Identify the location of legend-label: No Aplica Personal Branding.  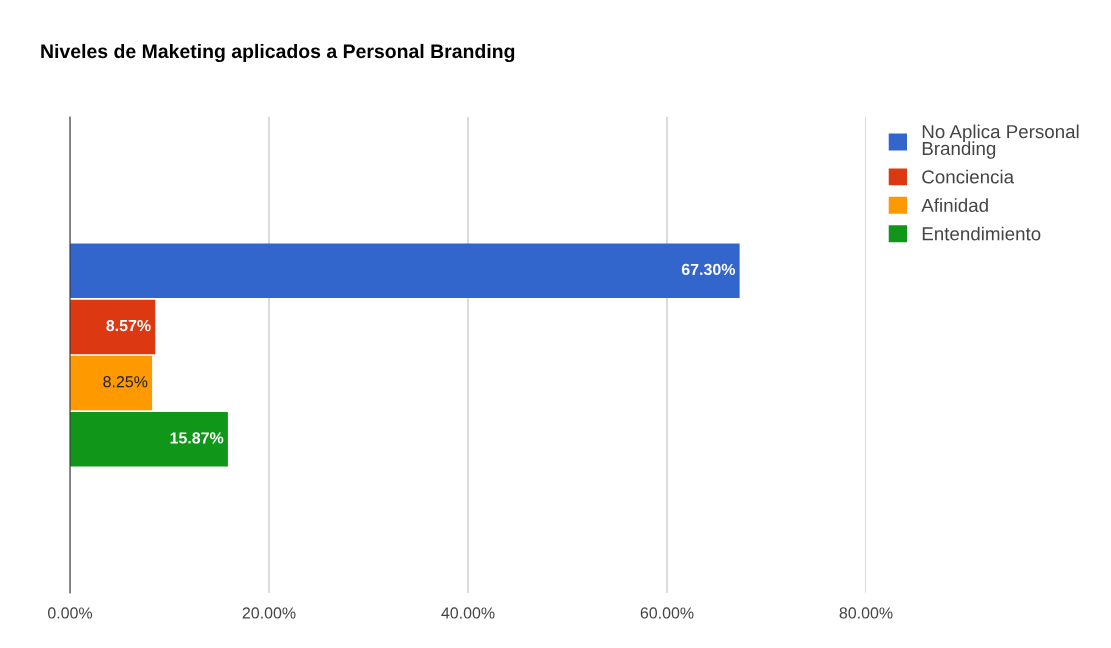
(1000, 141).